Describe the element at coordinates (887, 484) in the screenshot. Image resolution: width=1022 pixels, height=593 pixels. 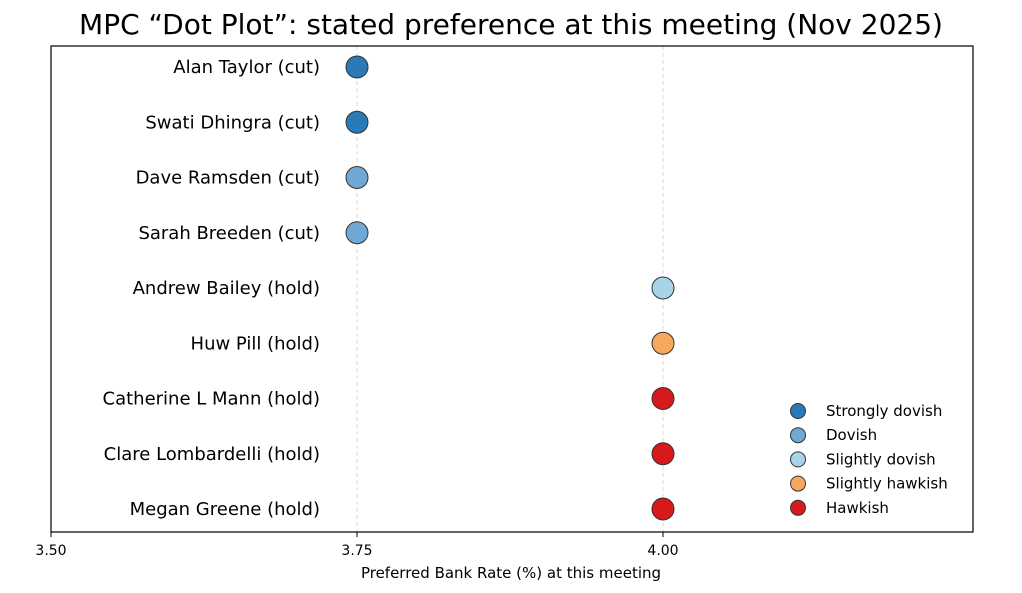
I see `legend-label: Slightly hawkish` at that location.